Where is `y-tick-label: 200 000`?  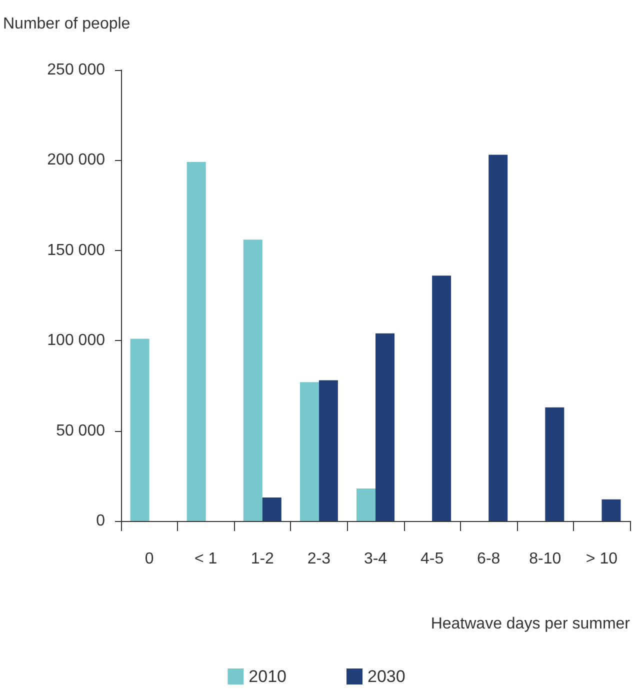
y-tick-label: 200 000 is located at coordinates (76, 160).